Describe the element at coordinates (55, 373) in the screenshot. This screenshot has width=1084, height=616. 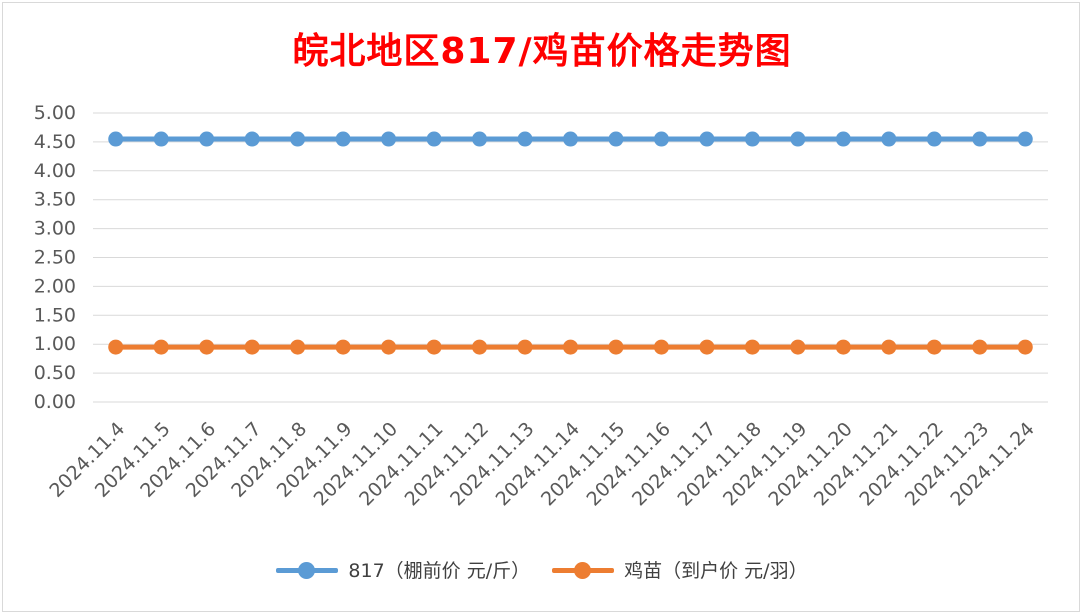
I see `y-tick-label: 0.50` at that location.